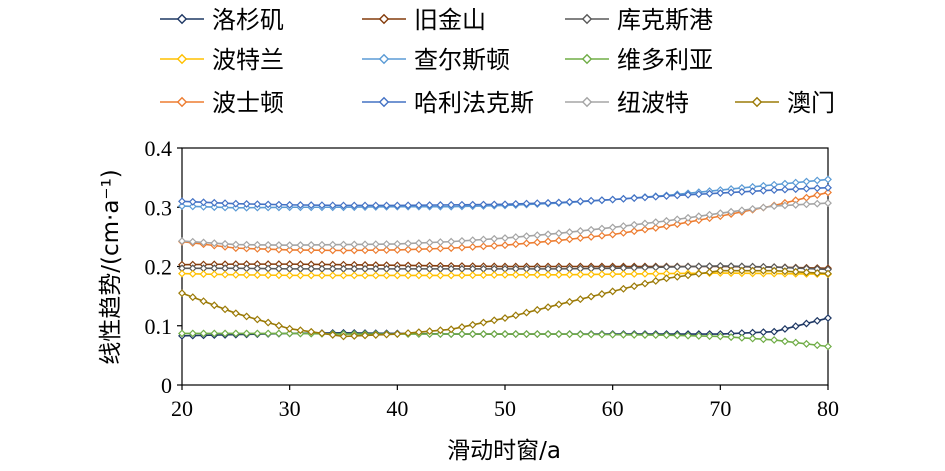 The height and width of the screenshot is (471, 945). What do you see at coordinates (222, 20) in the screenshot?
I see `legend-item-0: 洛杉矶` at bounding box center [222, 20].